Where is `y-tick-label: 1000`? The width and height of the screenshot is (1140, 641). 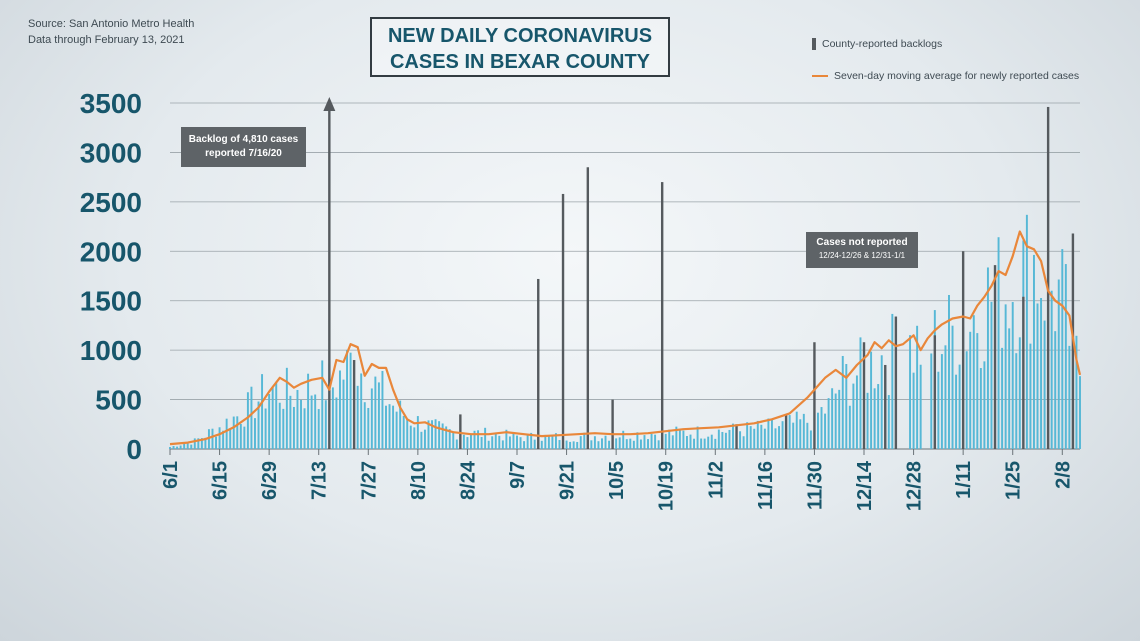
y-tick-label: 1000 is located at coordinates (111, 350).